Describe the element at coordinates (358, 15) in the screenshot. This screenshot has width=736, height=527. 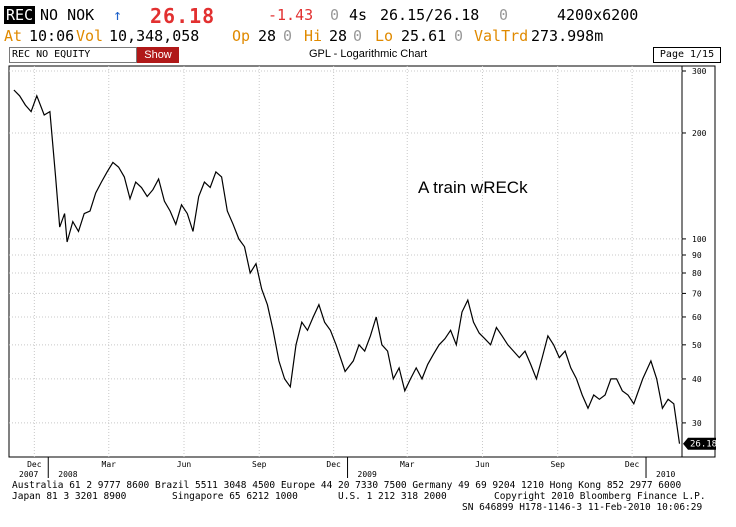
I see `quote-time: 4s` at that location.